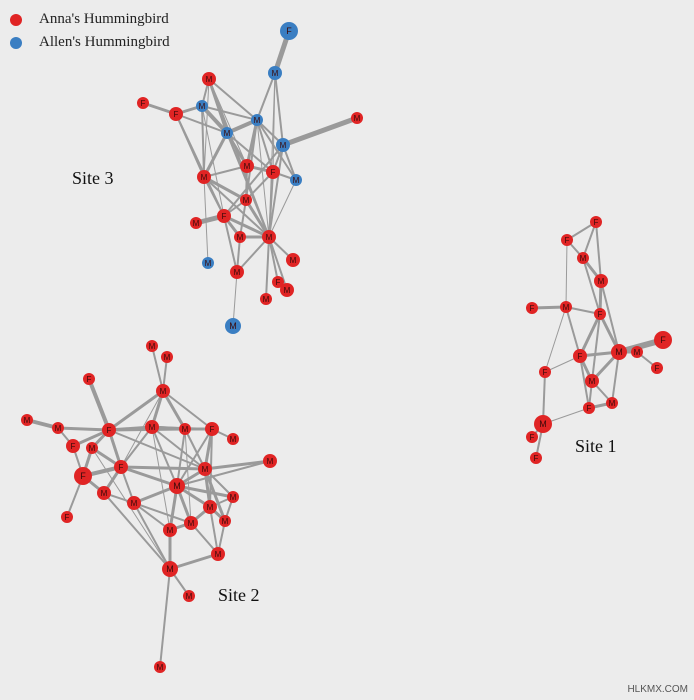 The width and height of the screenshot is (694, 700). I want to click on legend: Anna's Hummingbird Allen's Hummingbird, so click(90, 31).